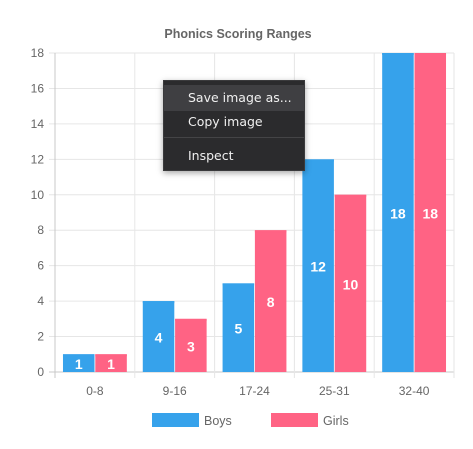 This screenshot has height=449, width=473. I want to click on y-tick-label: 4, so click(40, 301).